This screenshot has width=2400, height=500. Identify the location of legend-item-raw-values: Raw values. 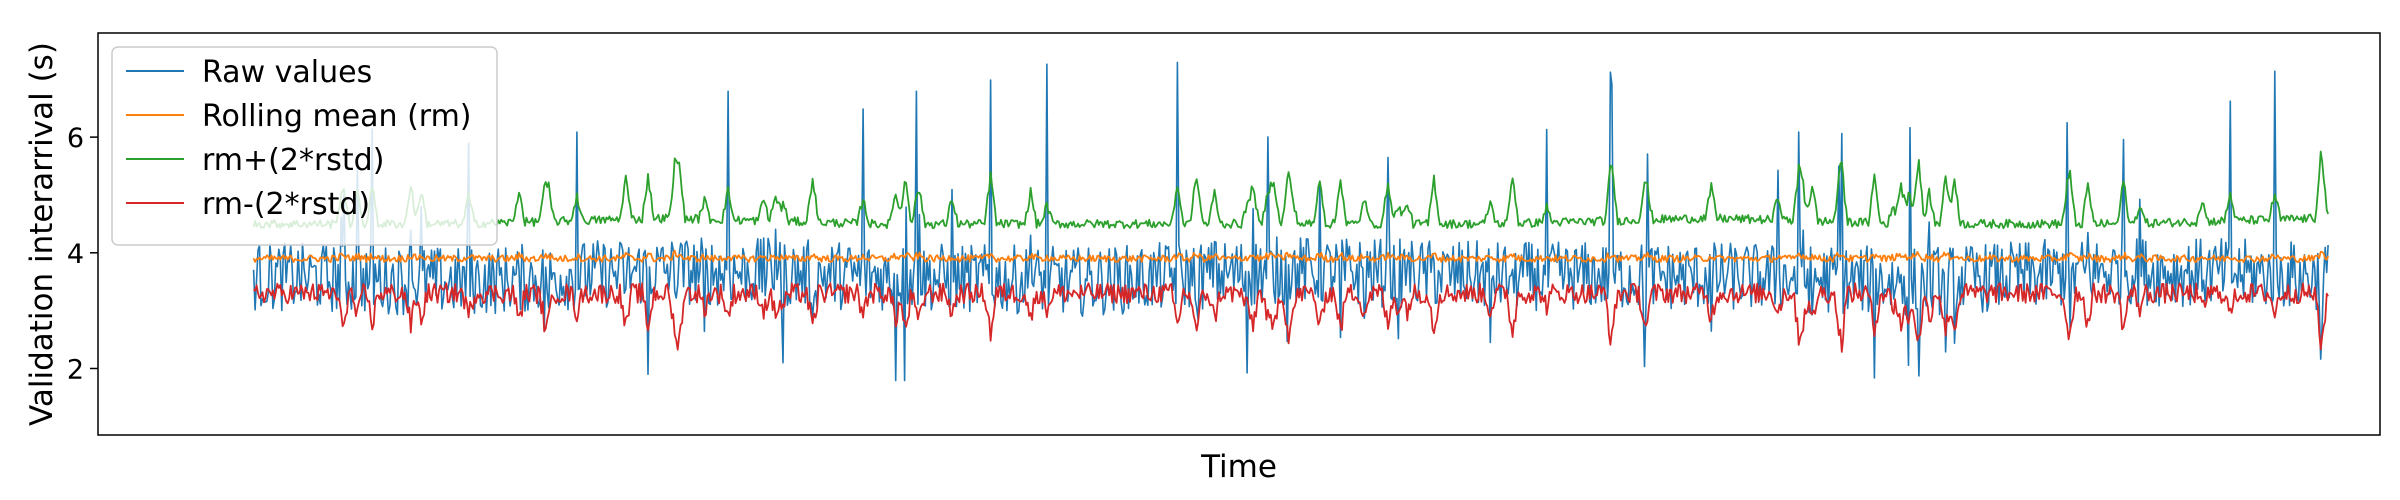
(249, 72).